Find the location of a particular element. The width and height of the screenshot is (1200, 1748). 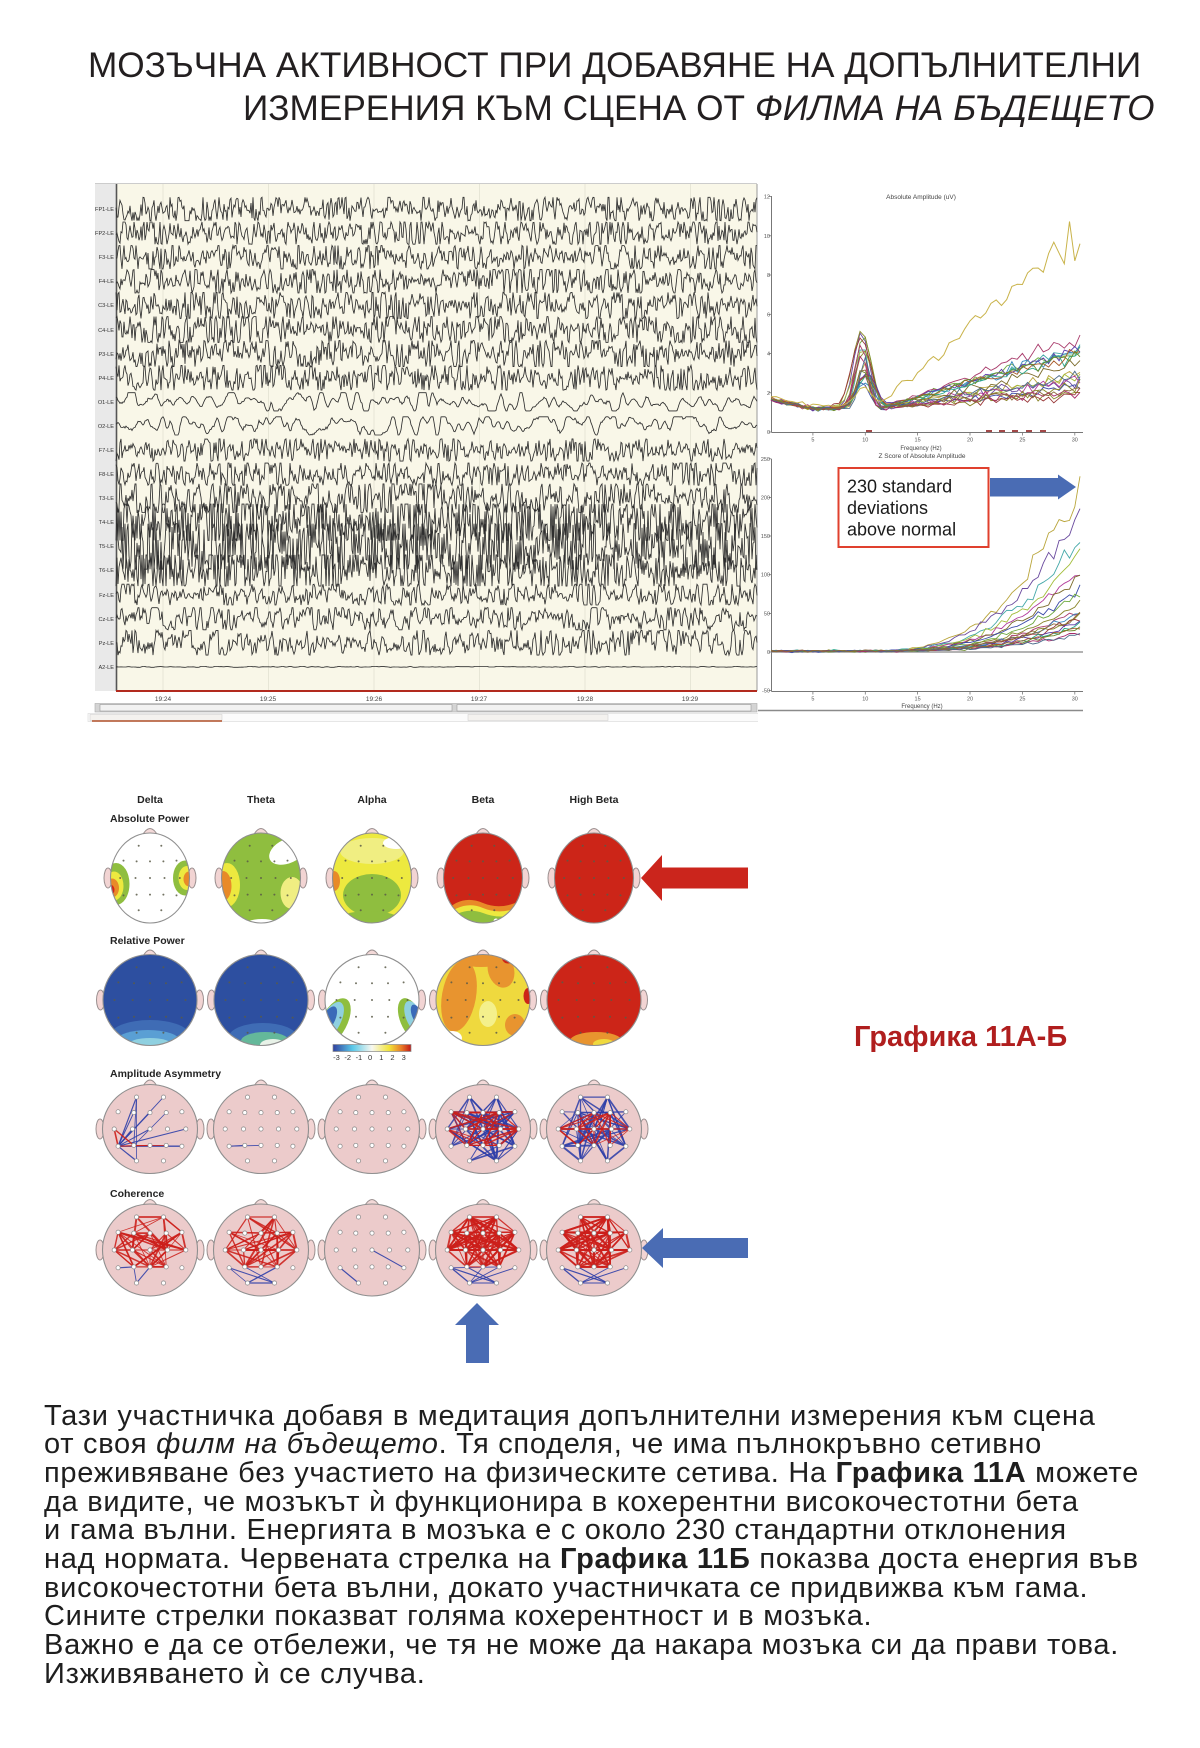

svg-text: Delta is located at coordinates (150, 800).